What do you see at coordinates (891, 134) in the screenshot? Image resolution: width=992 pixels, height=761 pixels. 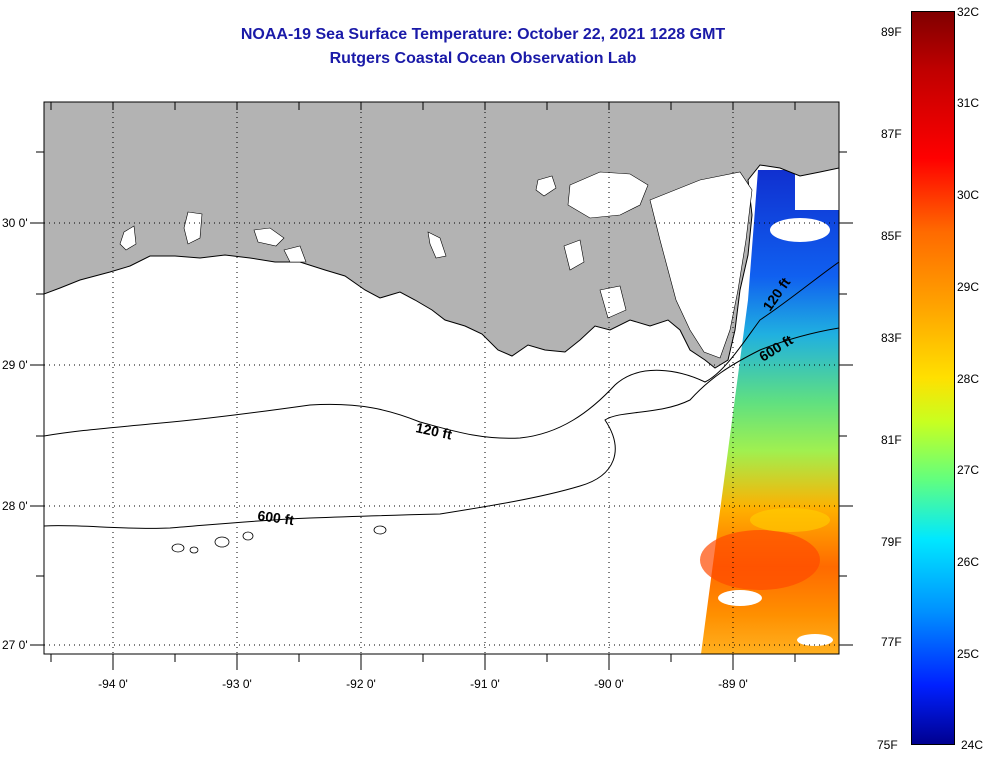 I see `colorbar-f-label: 87F` at bounding box center [891, 134].